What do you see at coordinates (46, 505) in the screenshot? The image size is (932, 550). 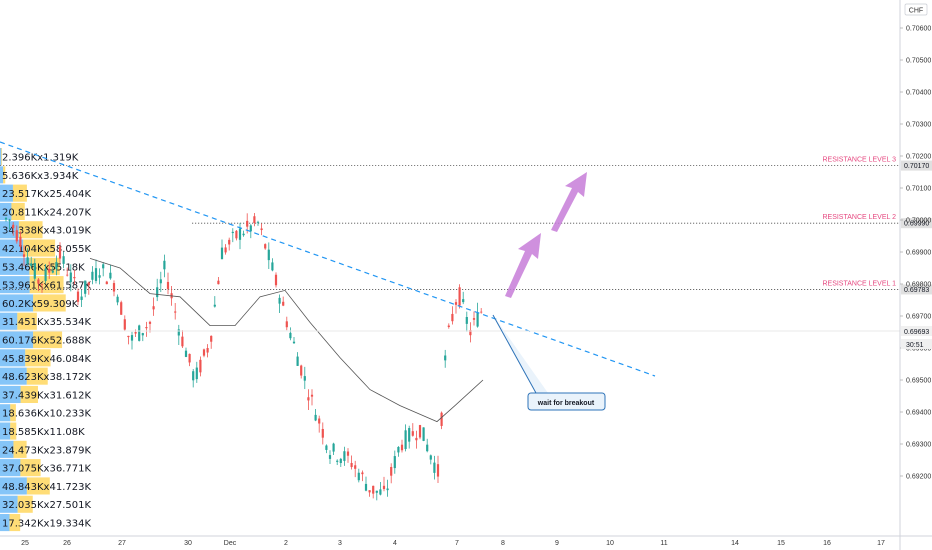 I see `vp-label: 32.035Kx27.501K` at bounding box center [46, 505].